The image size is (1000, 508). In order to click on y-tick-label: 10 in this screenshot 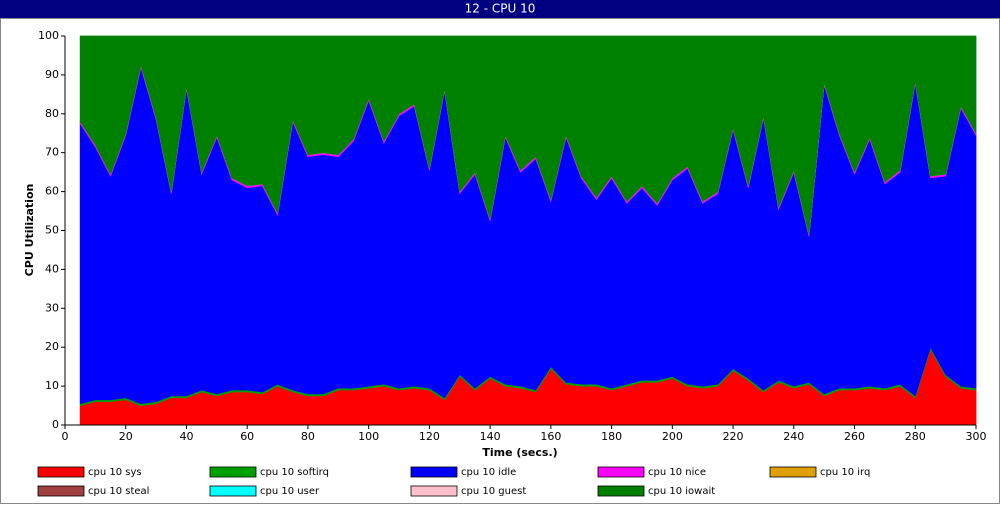, I will do `click(52, 385)`.